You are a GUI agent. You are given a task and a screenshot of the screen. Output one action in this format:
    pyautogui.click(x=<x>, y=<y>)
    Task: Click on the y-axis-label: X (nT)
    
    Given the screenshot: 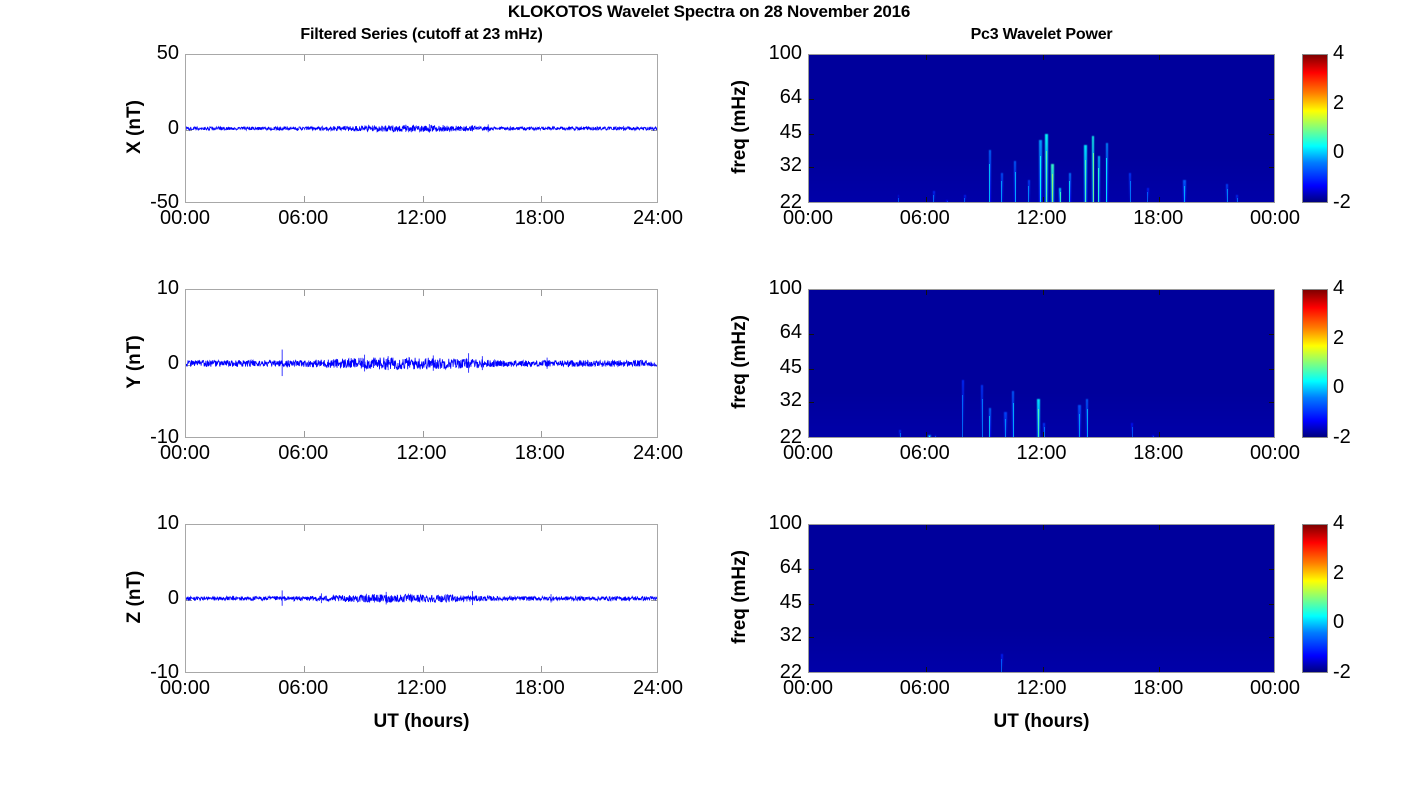 What is the action you would take?
    pyautogui.click(x=134, y=126)
    